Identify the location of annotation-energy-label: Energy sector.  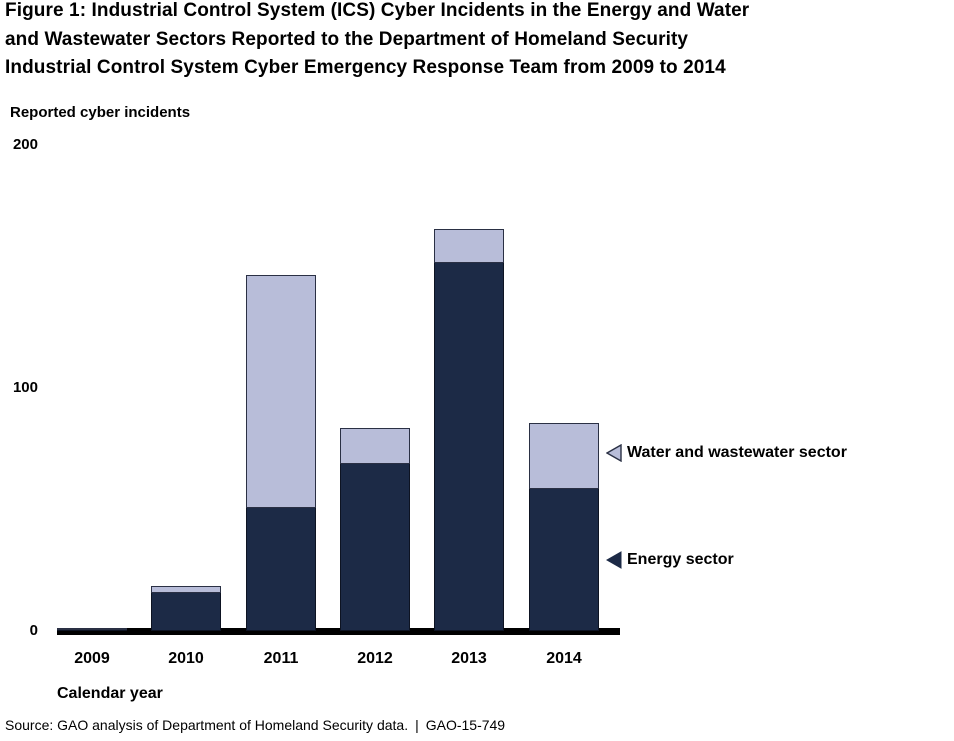
(680, 559).